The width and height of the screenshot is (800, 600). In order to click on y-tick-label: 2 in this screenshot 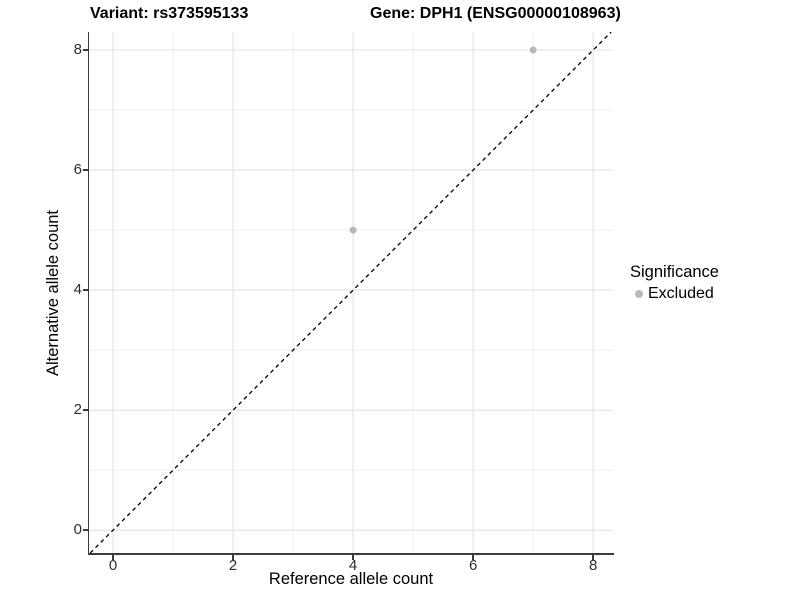, I will do `click(77, 410)`.